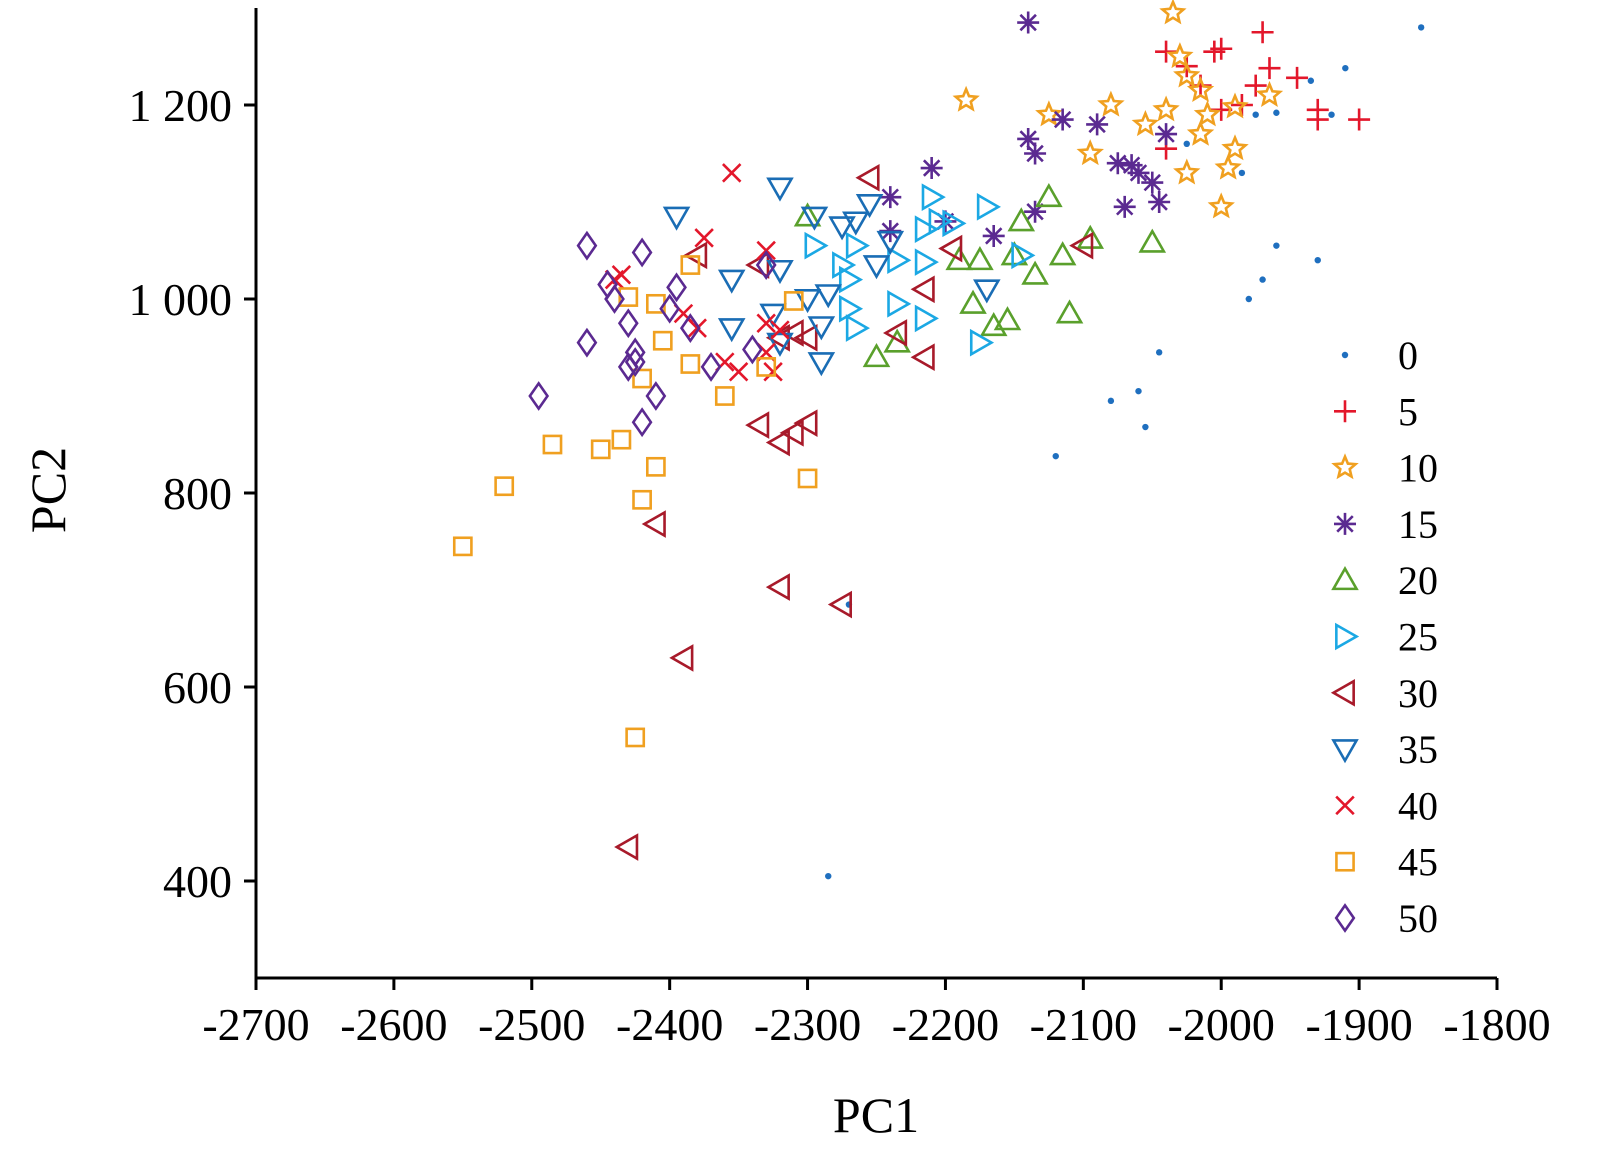  What do you see at coordinates (393, 1024) in the screenshot?
I see `x-tick-label: -2600` at bounding box center [393, 1024].